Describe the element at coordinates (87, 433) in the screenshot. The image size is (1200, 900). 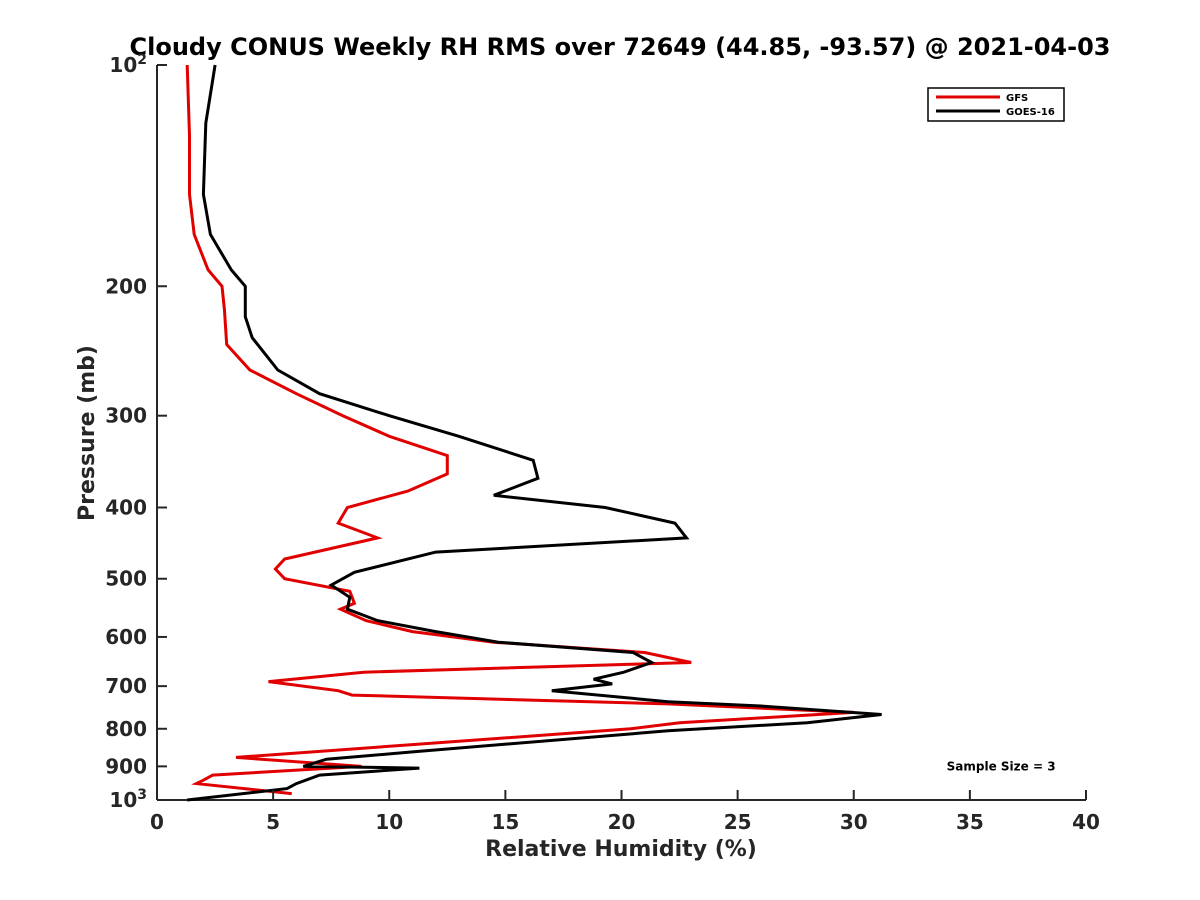
I see `y-axis-label: Pressure (mb)` at that location.